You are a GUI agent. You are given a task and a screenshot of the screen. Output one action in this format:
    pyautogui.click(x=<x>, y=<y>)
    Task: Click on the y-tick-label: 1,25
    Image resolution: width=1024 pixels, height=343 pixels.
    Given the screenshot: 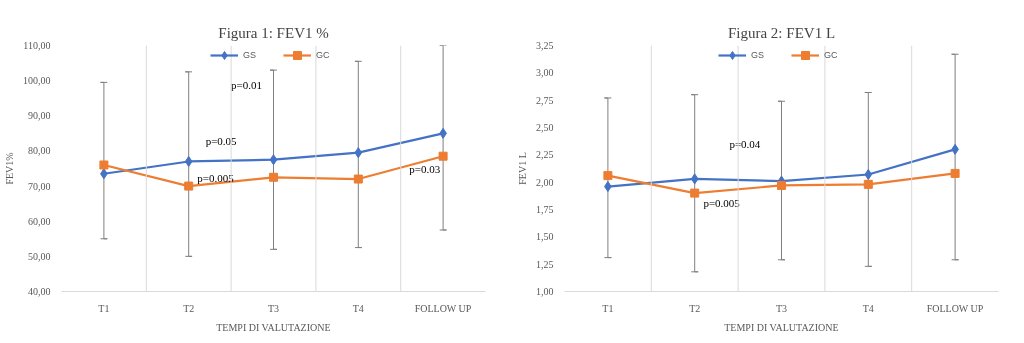 What is the action you would take?
    pyautogui.click(x=545, y=264)
    